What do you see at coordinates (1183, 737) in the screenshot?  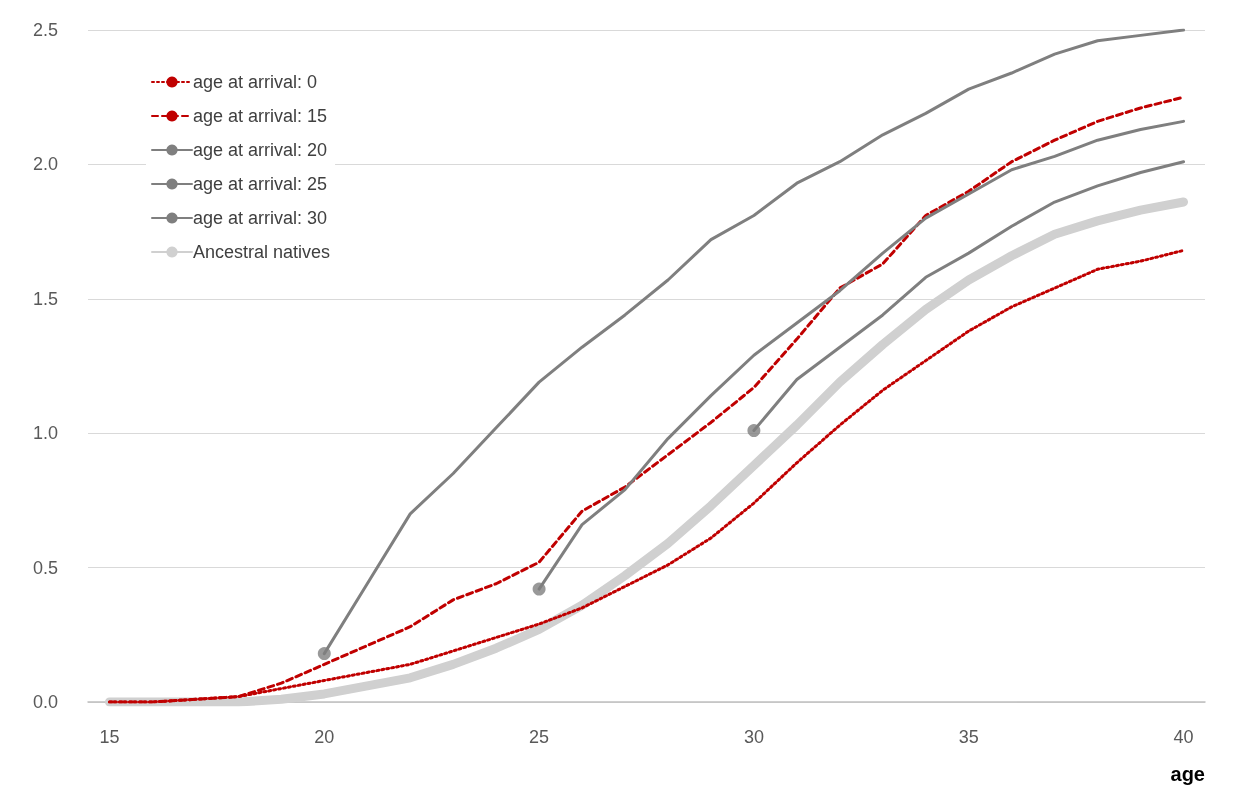 I see `x-tick-label: 40` at bounding box center [1183, 737].